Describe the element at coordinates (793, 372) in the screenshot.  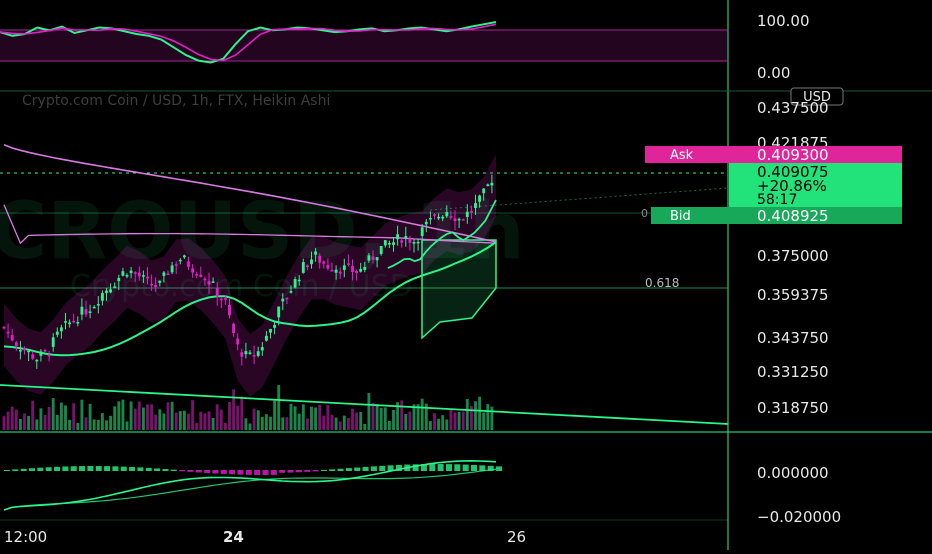
I see `price-tick-0.331250: 0.331250` at that location.